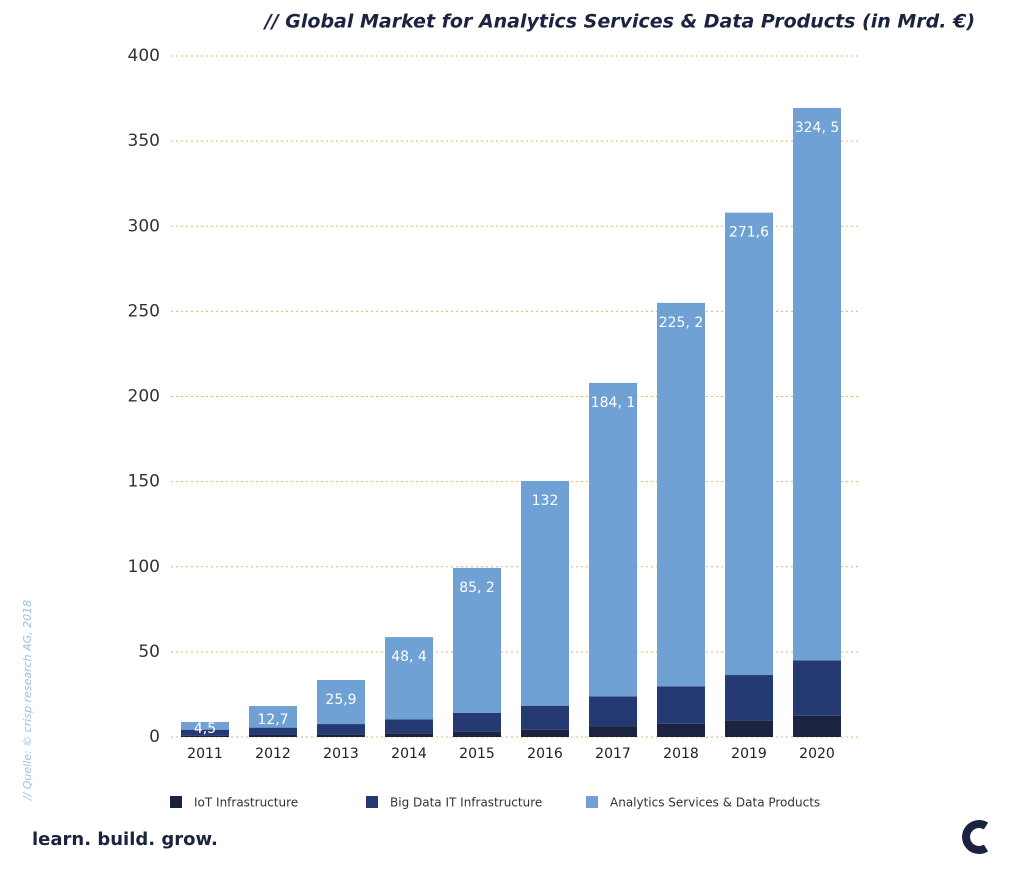  Describe the element at coordinates (613, 754) in the screenshot. I see `x-tick-label: 2017` at that location.